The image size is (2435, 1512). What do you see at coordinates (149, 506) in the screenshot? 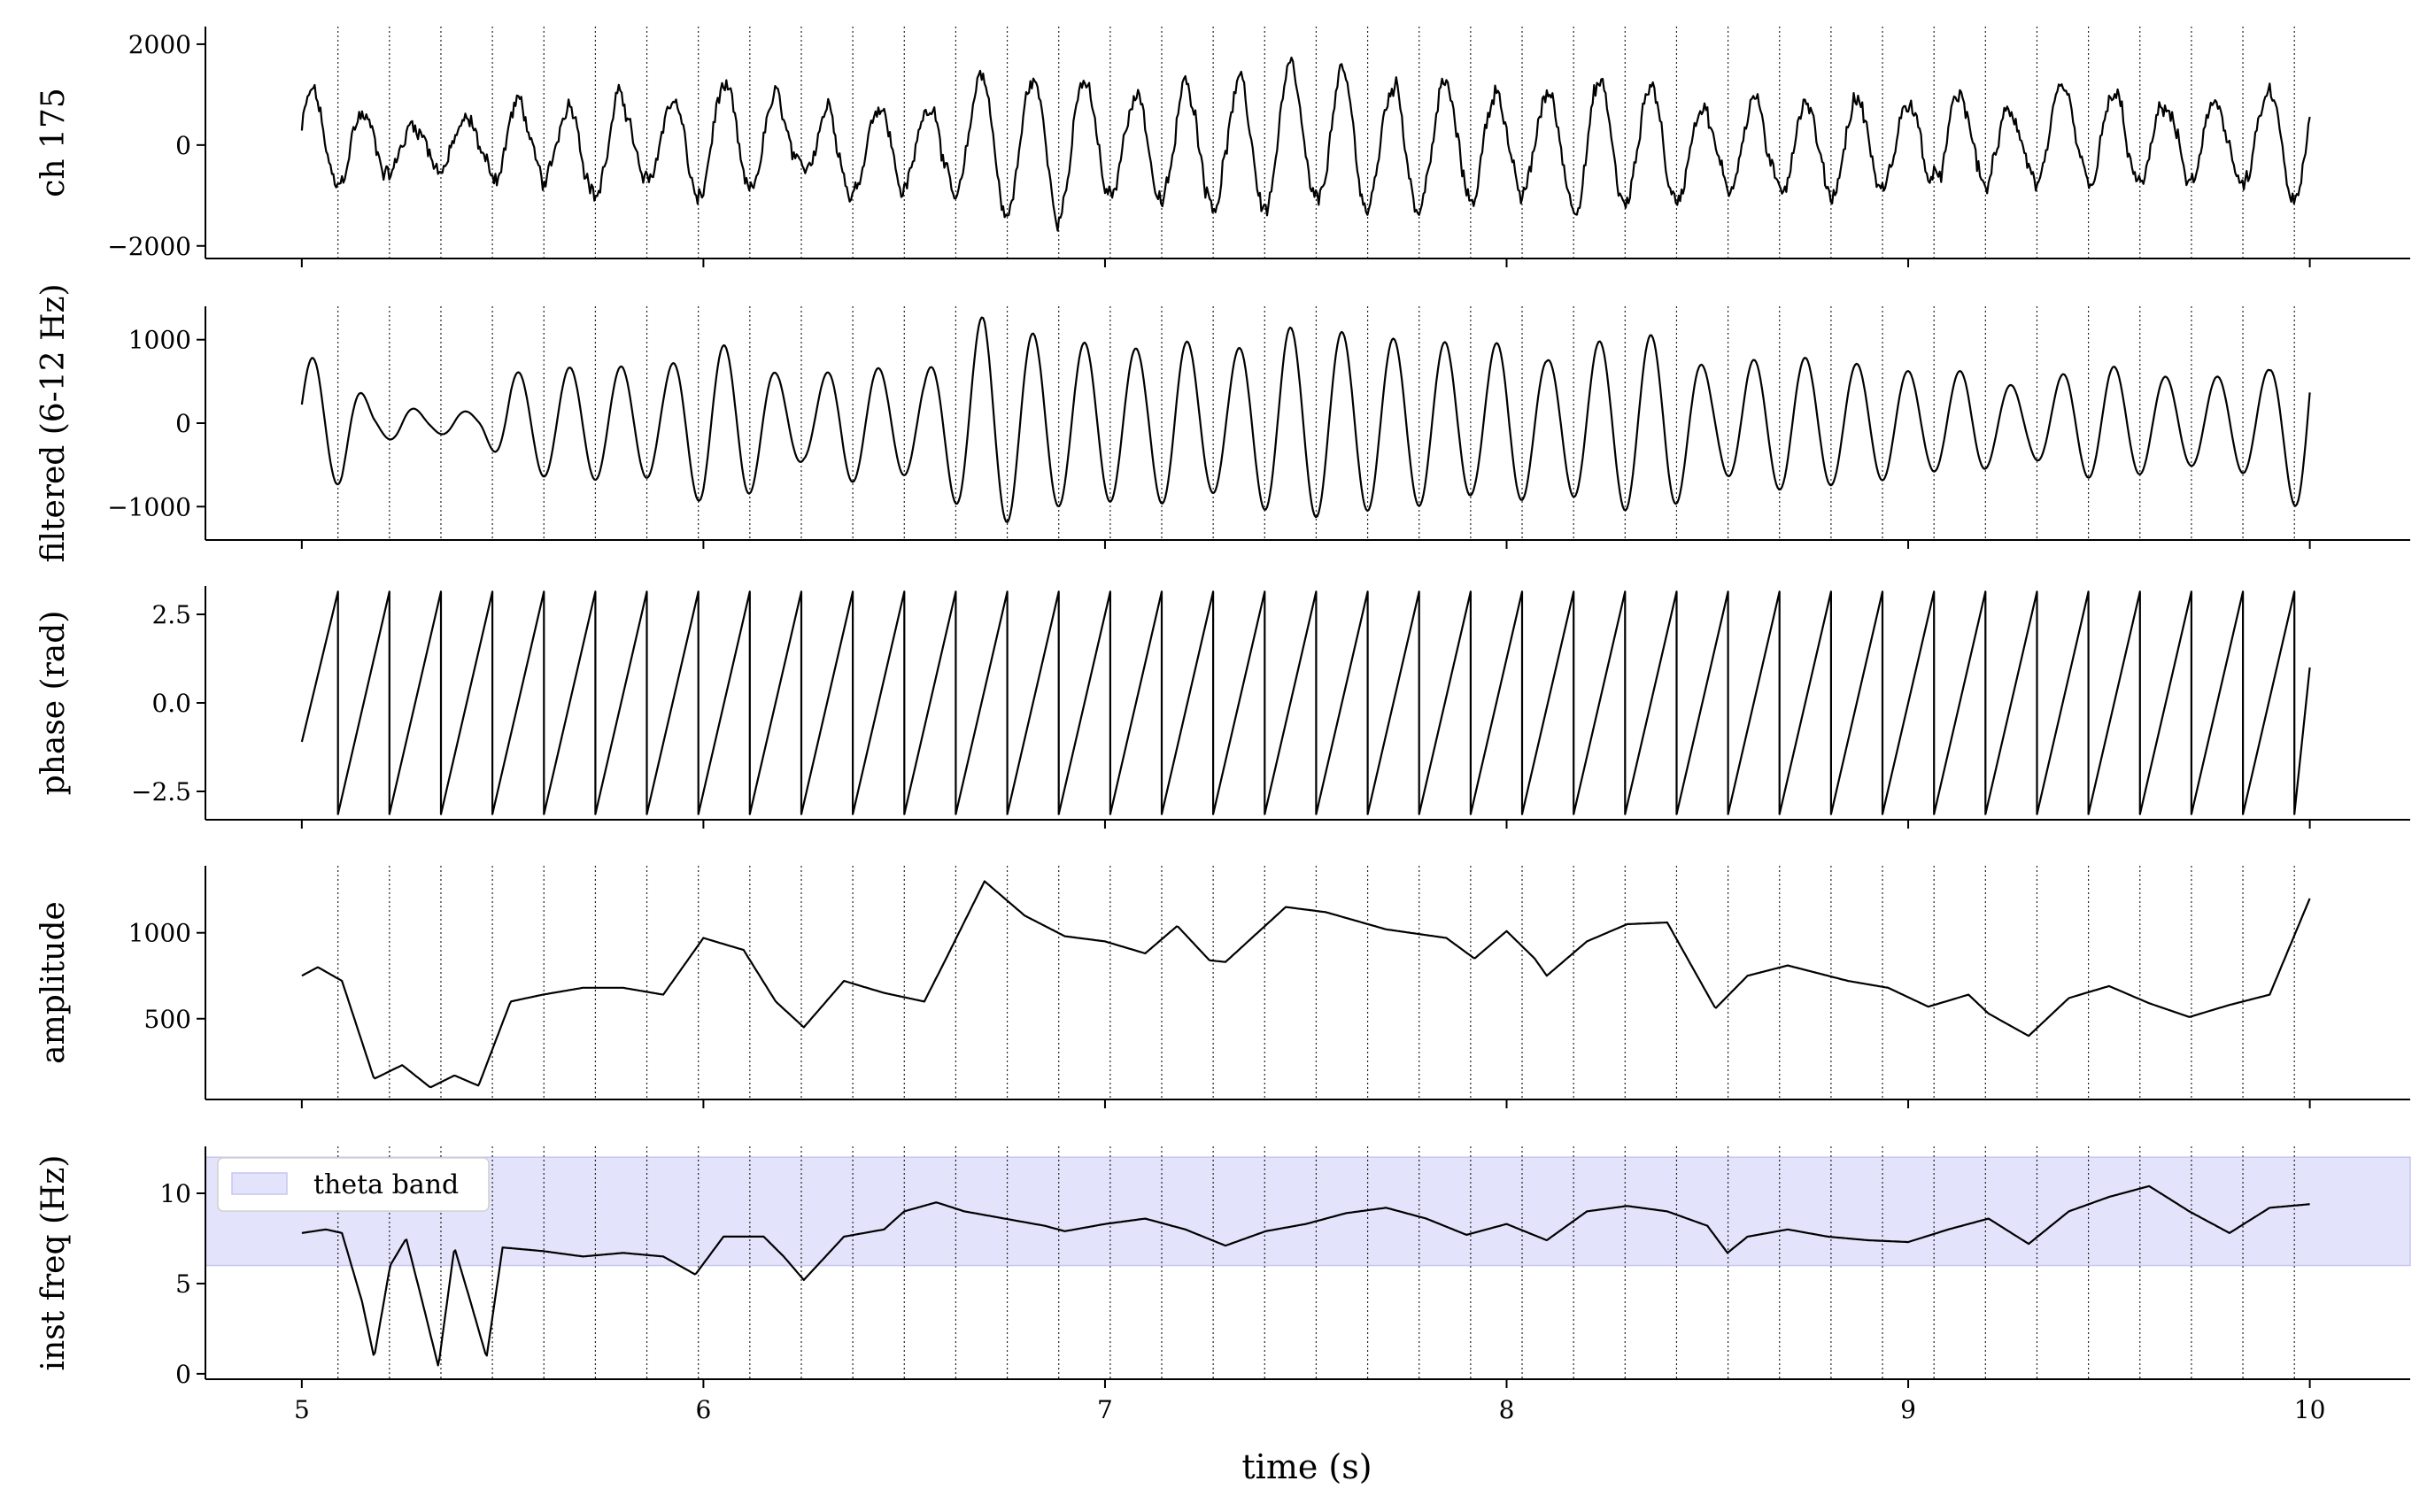
I see `y-tick-label: −1000` at bounding box center [149, 506].